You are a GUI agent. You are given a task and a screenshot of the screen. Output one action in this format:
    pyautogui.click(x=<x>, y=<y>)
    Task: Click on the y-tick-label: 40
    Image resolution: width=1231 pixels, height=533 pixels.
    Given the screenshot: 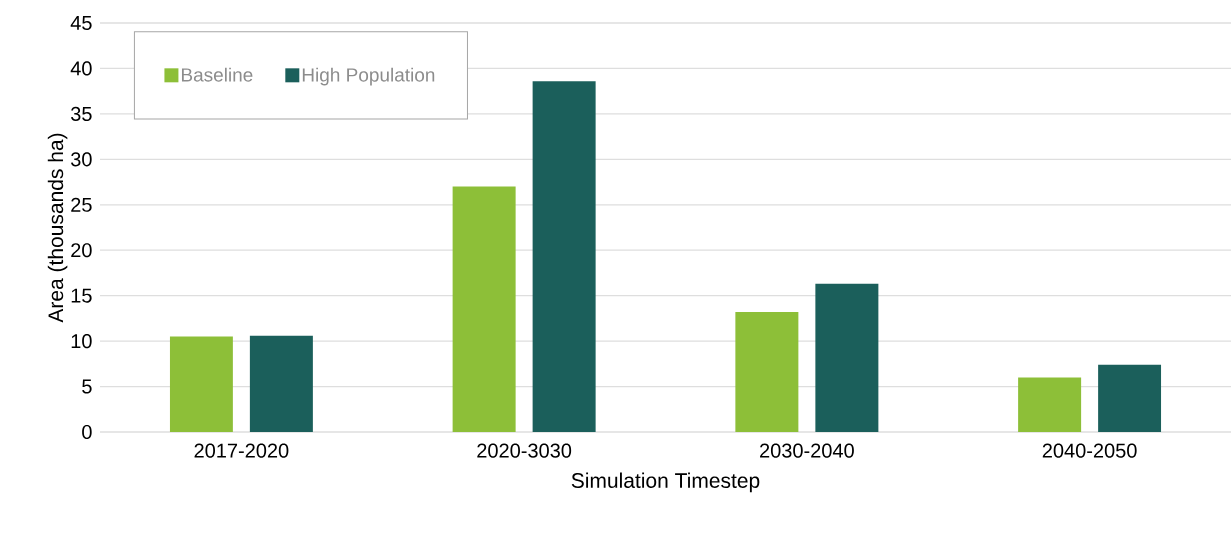 What is the action you would take?
    pyautogui.click(x=81, y=68)
    